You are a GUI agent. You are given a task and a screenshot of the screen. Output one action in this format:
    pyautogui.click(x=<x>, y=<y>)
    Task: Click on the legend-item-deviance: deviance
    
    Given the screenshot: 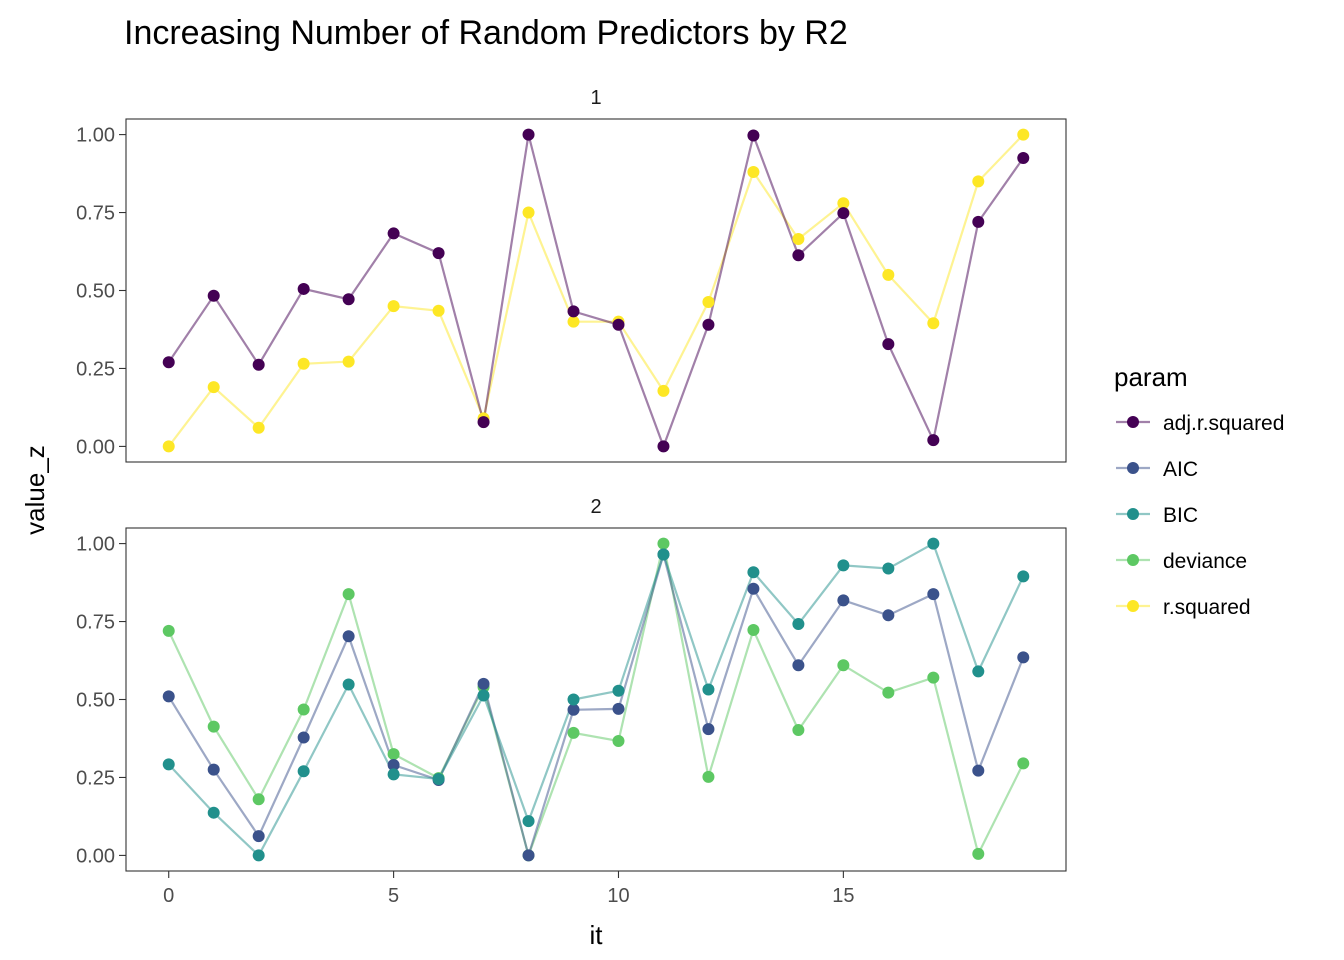 What is the action you would take?
    pyautogui.click(x=1181, y=561)
    